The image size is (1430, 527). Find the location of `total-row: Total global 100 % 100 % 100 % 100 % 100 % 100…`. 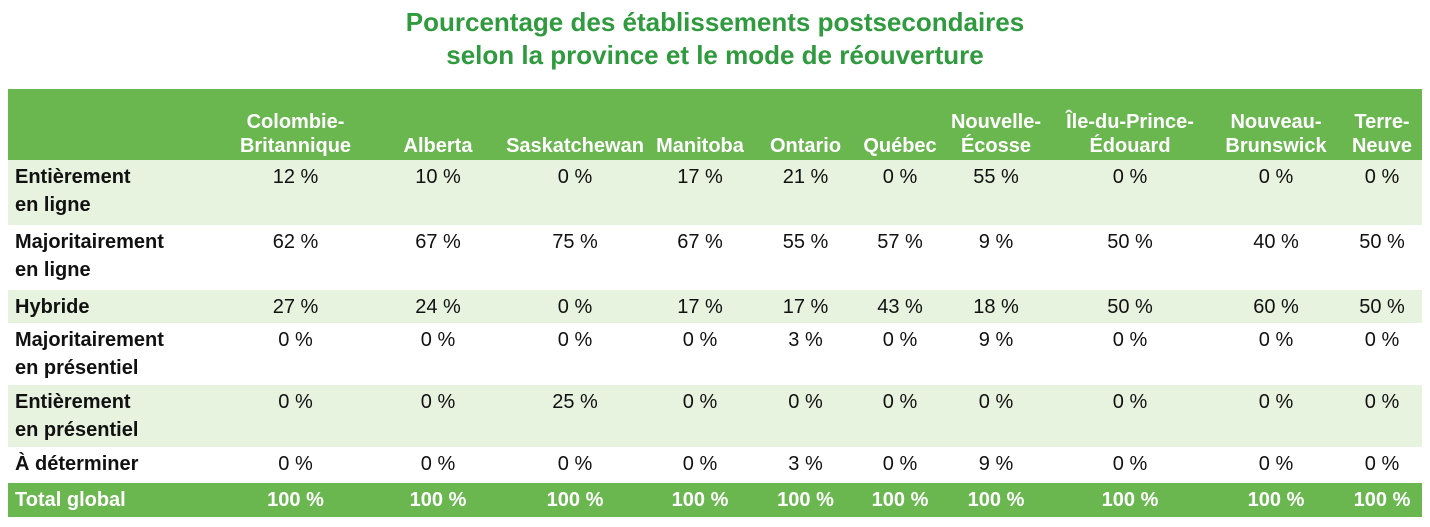

total-row: Total global 100 % 100 % 100 % 100 % 100 % 100… is located at coordinates (715, 500).